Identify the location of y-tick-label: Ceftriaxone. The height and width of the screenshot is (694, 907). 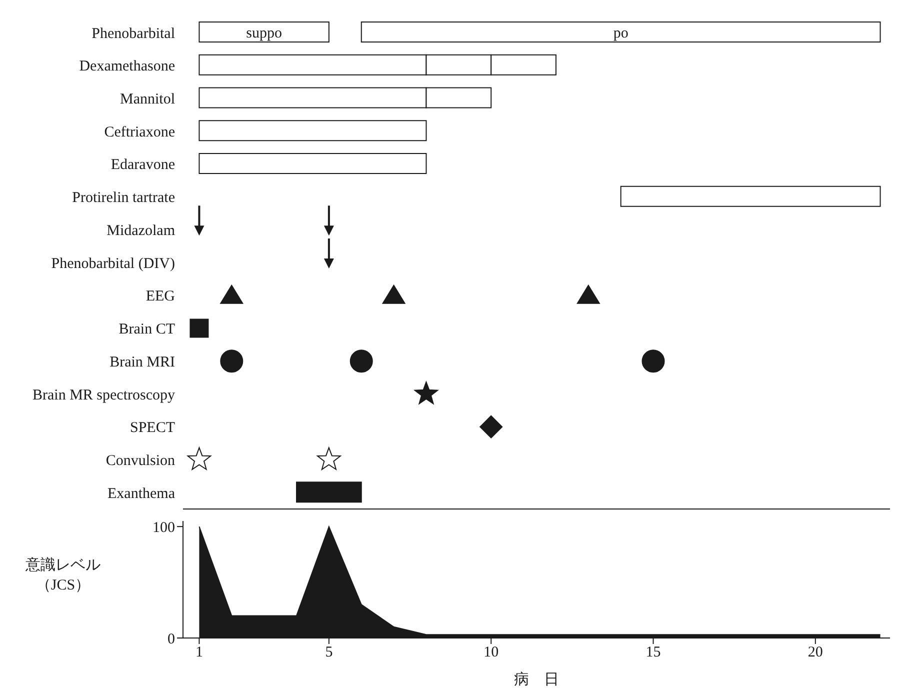
(140, 132).